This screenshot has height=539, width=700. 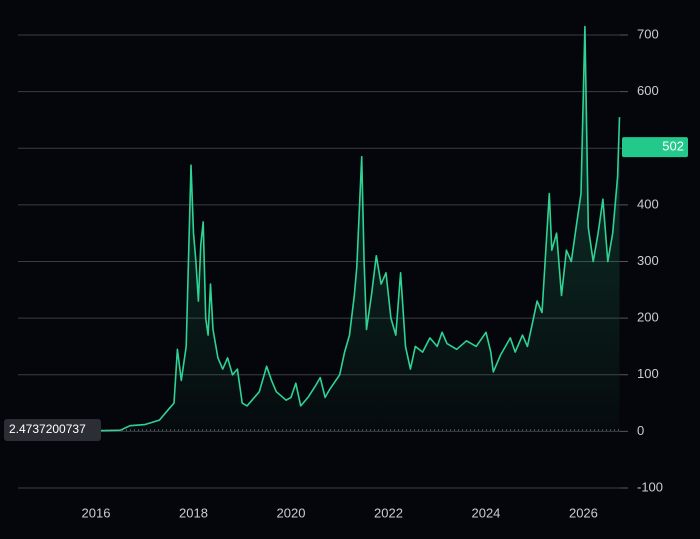 I want to click on x-tick-label: 2026, so click(x=583, y=512).